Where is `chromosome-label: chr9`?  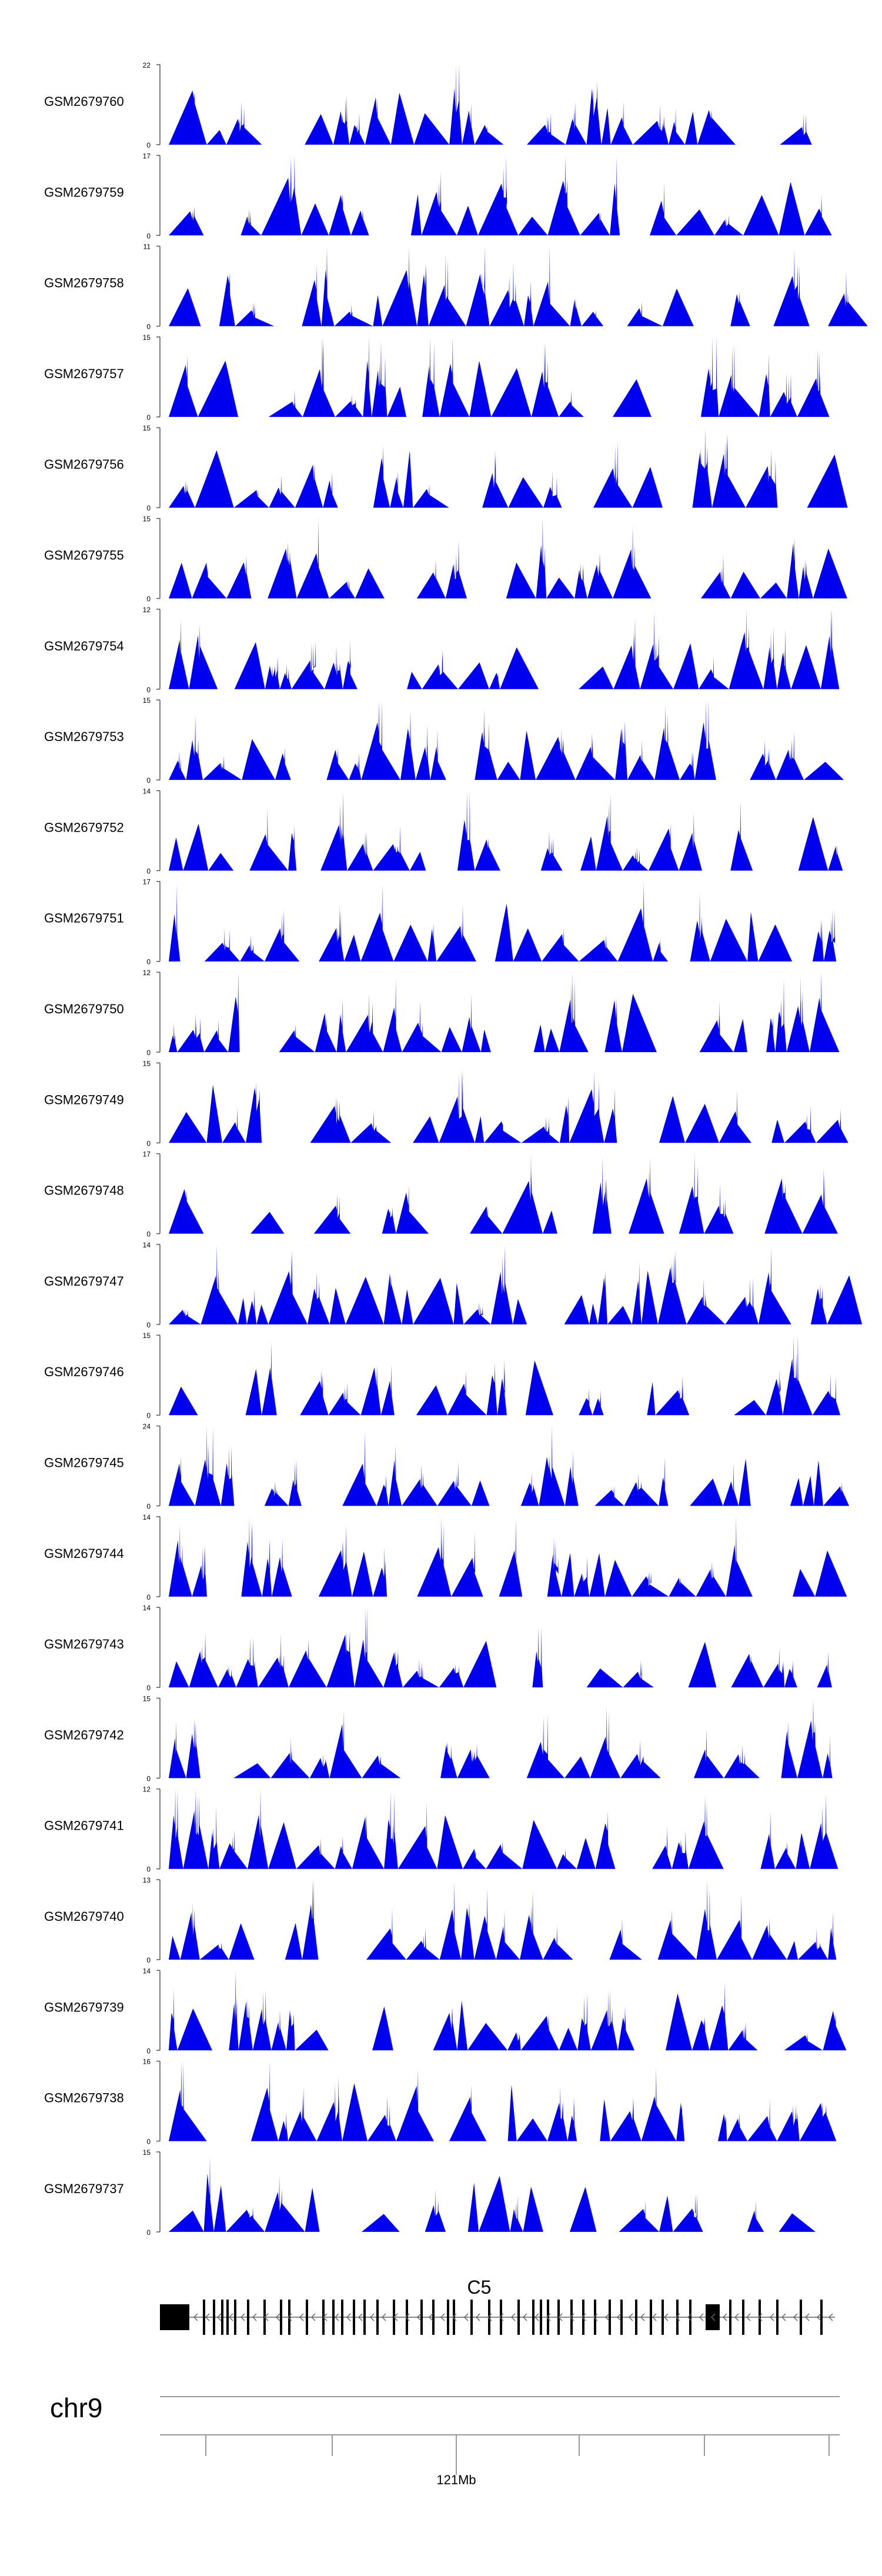 chromosome-label: chr9 is located at coordinates (76, 2408).